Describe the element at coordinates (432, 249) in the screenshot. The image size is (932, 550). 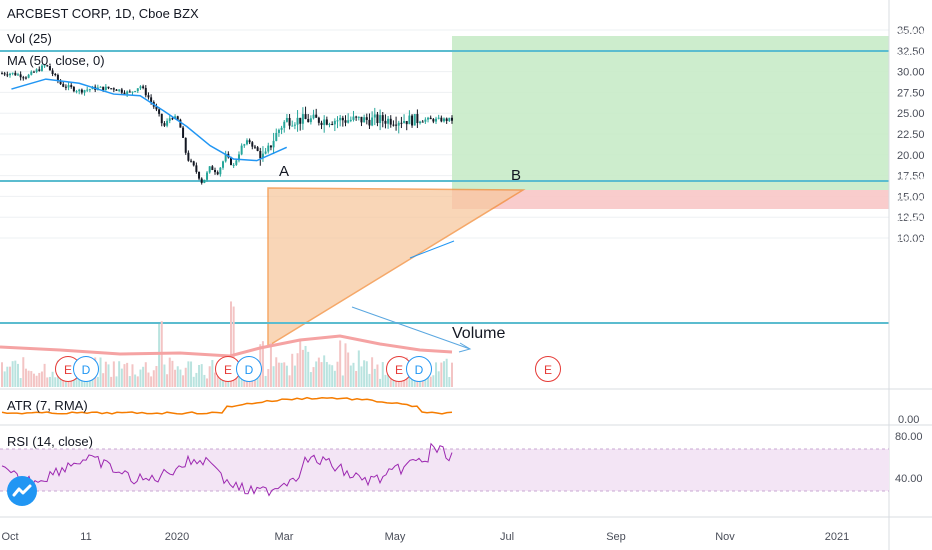
I see `breakout-arrow` at that location.